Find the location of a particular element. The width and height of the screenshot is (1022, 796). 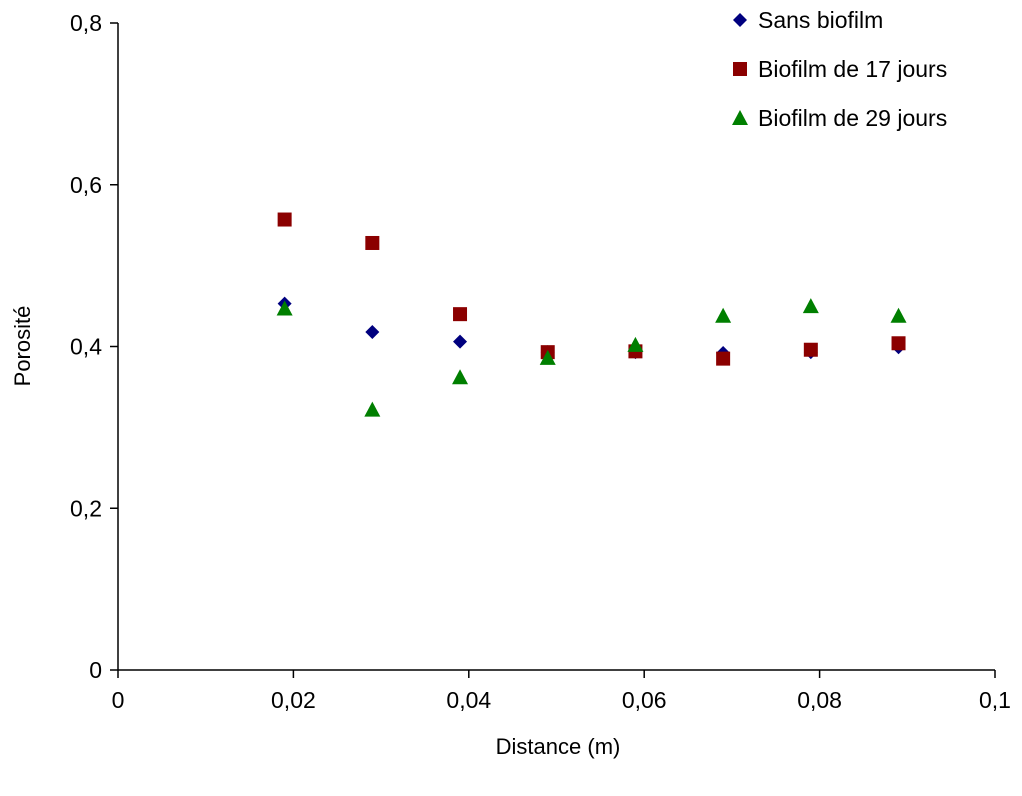

x-tick-label: 0,02 is located at coordinates (293, 700).